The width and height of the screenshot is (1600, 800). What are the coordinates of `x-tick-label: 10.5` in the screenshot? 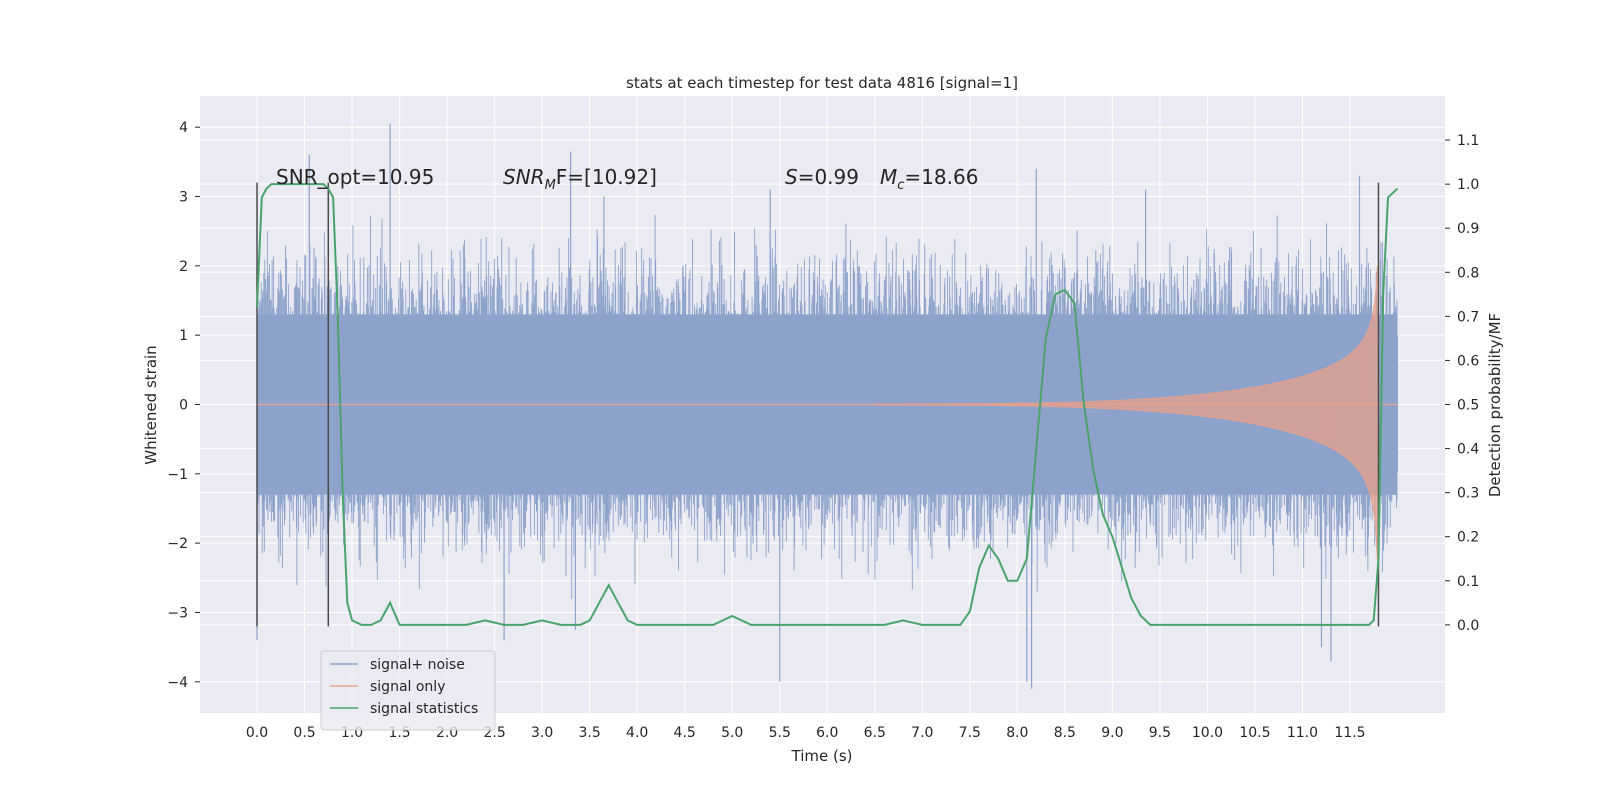 It's located at (1254, 733).